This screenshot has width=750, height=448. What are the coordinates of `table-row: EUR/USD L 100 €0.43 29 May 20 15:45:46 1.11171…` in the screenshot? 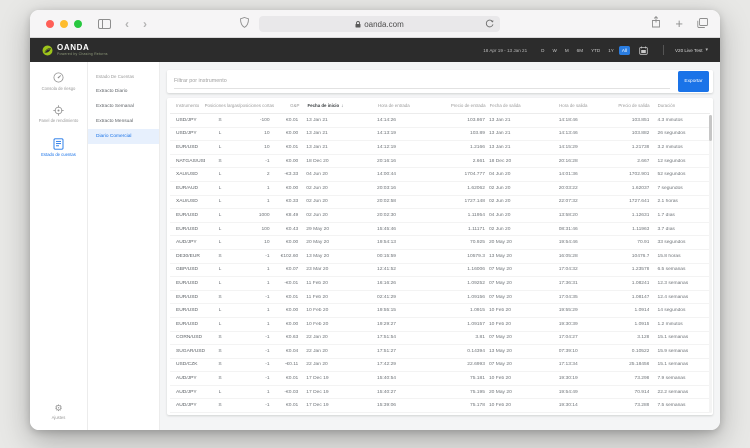 It's located at (440, 230).